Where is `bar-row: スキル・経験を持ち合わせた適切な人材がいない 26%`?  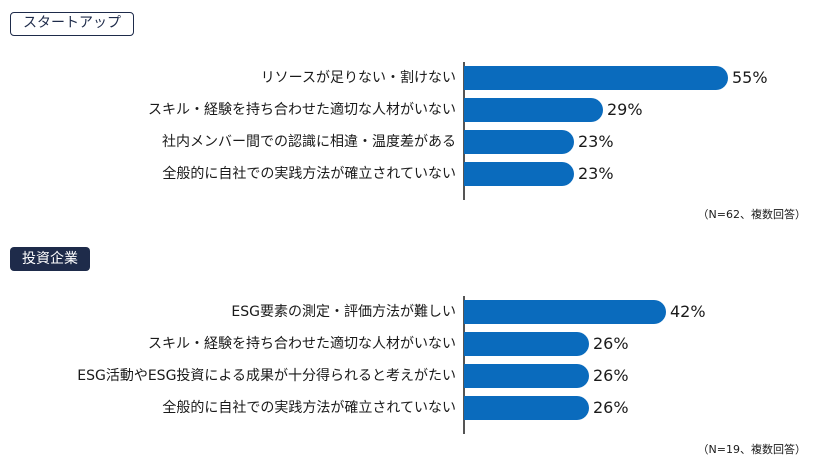 bar-row: スキル・経験を持ち合わせた適切な人材がいない 26% is located at coordinates (410, 344).